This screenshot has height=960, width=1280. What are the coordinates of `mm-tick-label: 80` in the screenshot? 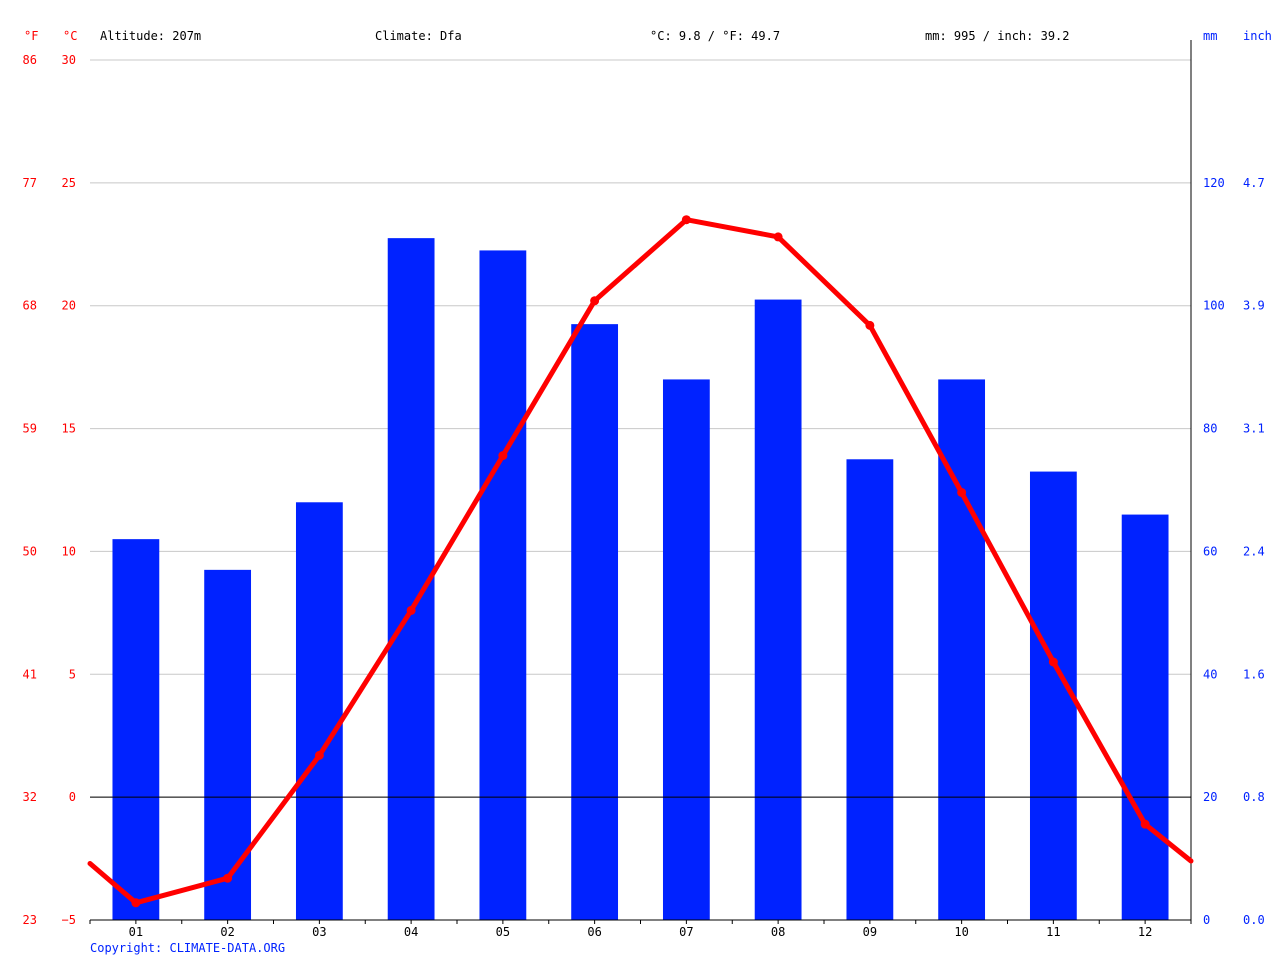 It's located at (1210, 429).